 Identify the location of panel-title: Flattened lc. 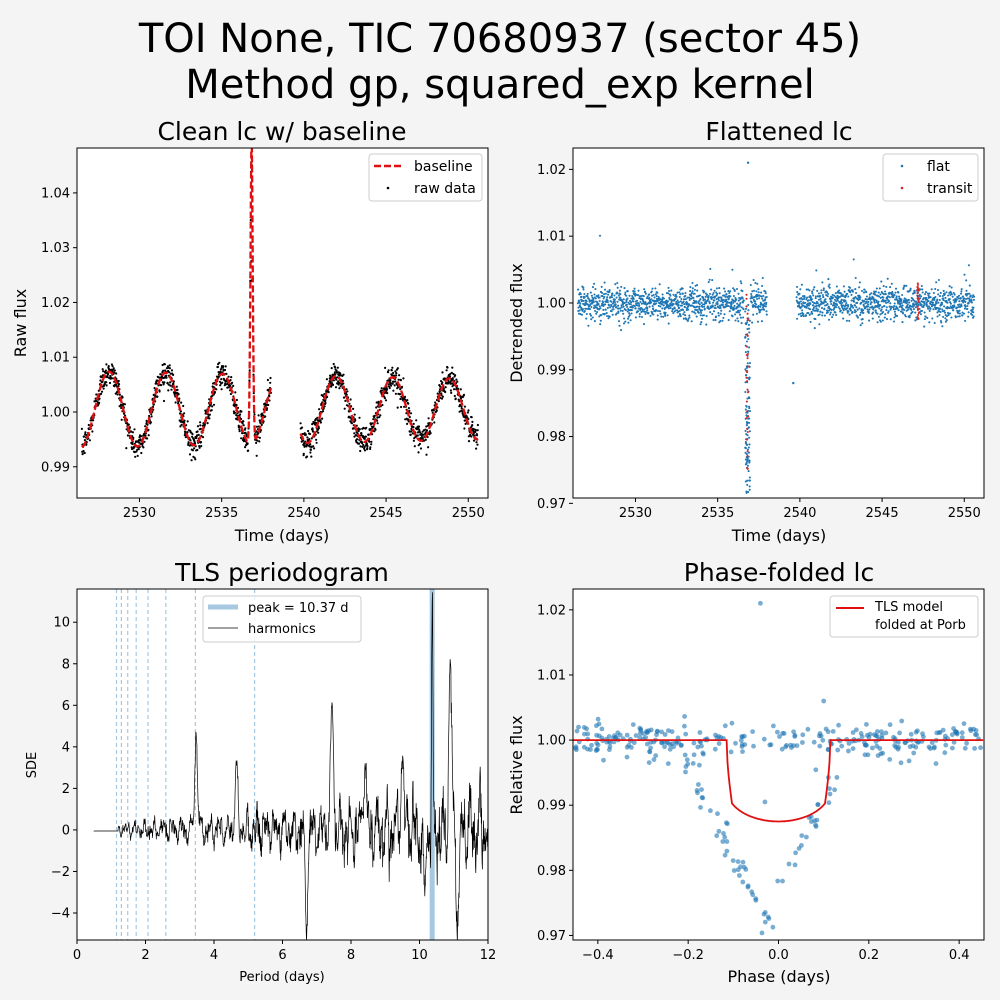
(778, 131).